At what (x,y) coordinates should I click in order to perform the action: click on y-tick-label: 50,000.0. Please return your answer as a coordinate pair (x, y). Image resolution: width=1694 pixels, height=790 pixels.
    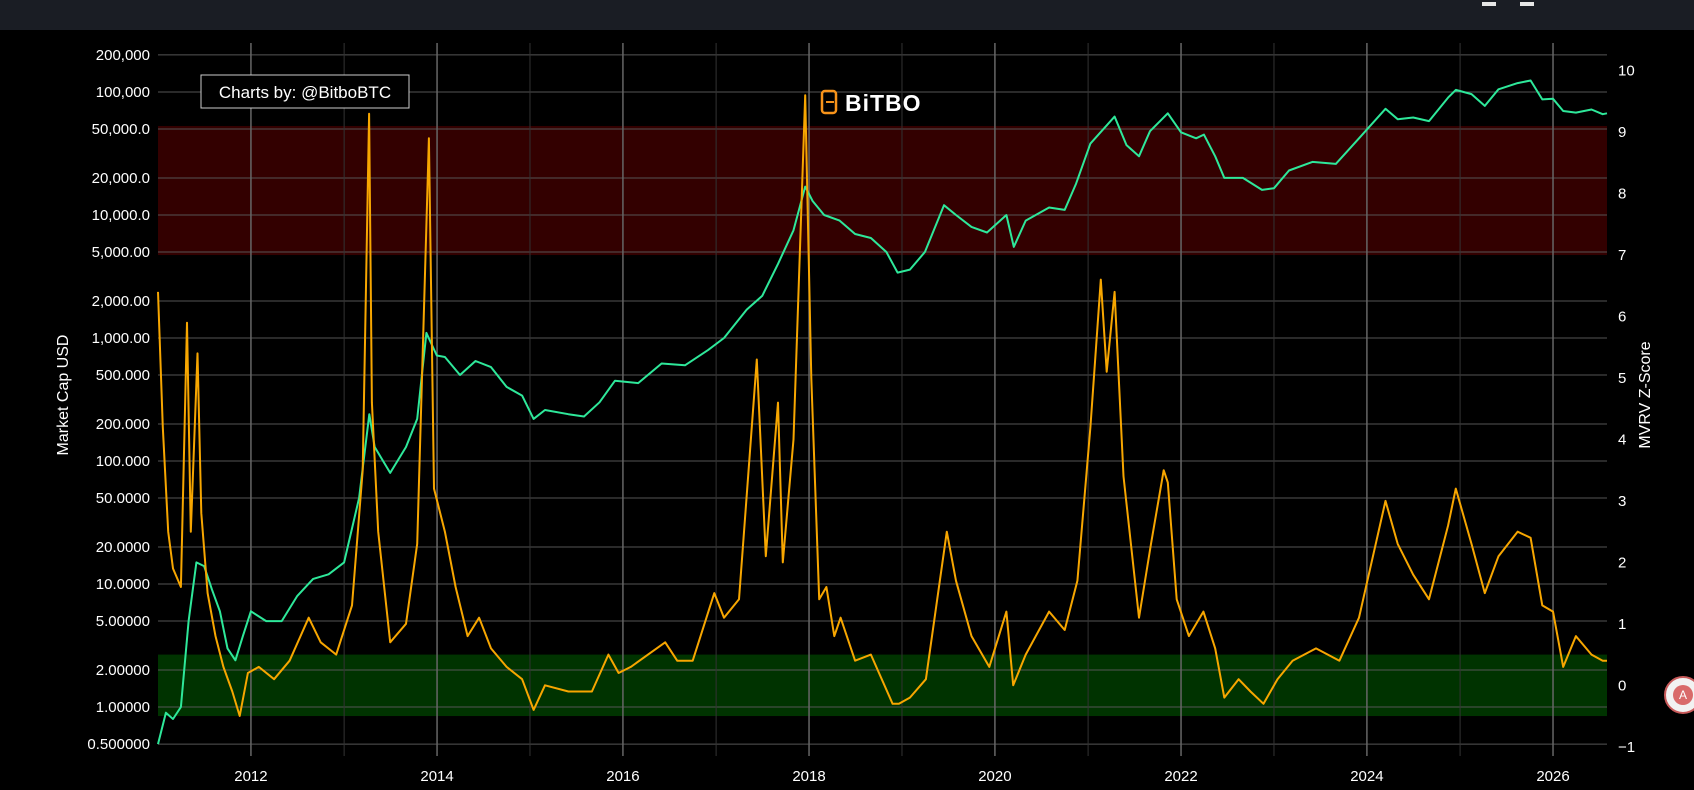
    Looking at the image, I should click on (121, 129).